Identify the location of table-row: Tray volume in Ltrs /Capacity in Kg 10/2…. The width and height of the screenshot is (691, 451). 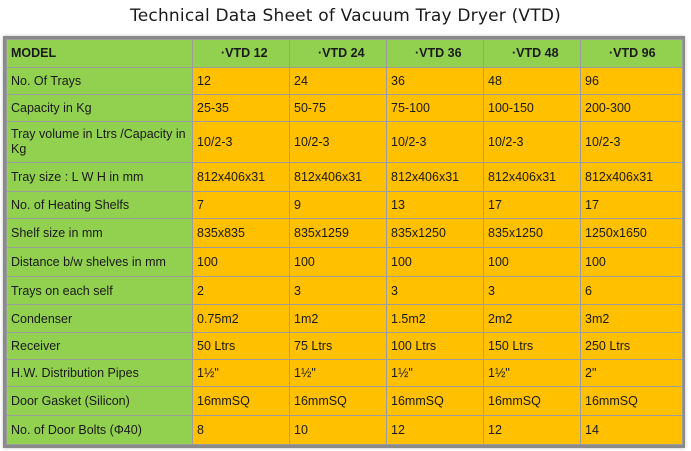
(344, 141).